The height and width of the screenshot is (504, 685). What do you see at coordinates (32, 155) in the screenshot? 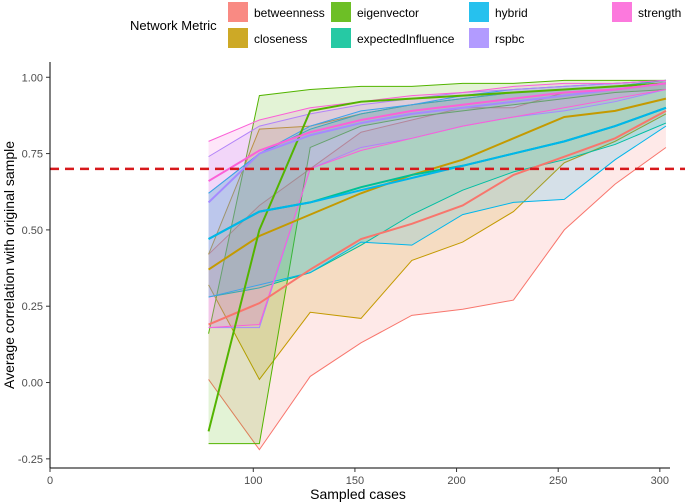
I see `y-tick-label: 0.75` at bounding box center [32, 155].